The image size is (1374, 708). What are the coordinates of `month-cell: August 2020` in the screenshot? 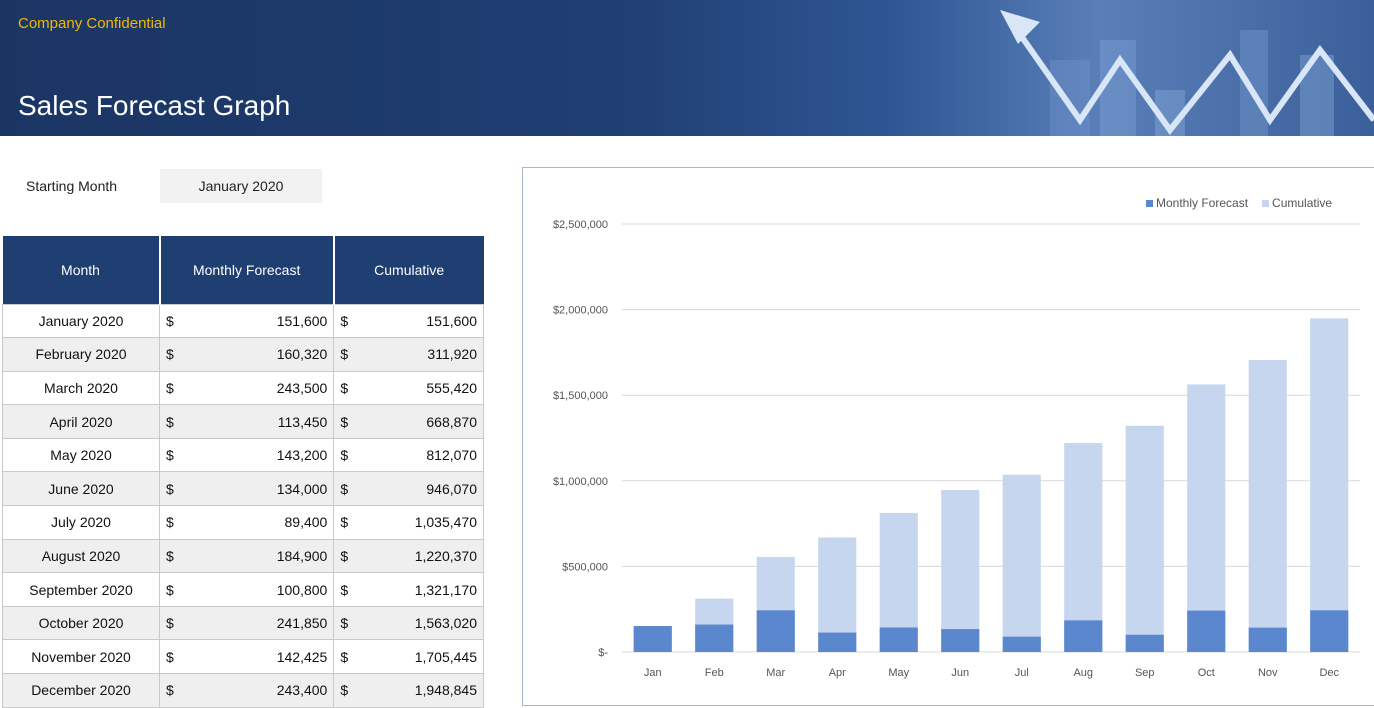 It's located at (81, 556).